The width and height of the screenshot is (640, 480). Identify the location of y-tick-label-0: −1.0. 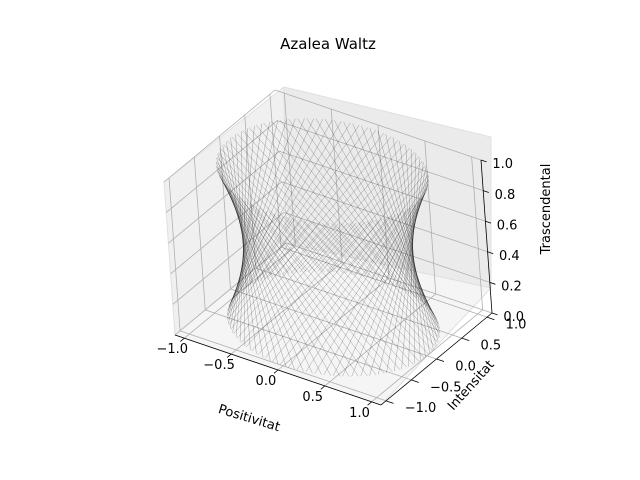
(421, 408).